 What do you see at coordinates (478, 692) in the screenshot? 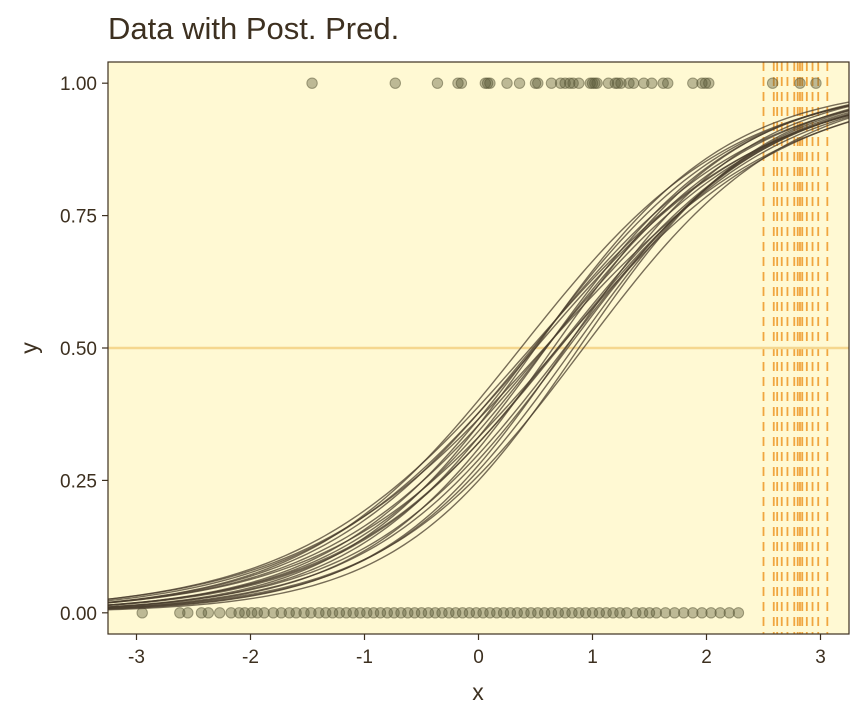
I see `x-axis-title: x` at bounding box center [478, 692].